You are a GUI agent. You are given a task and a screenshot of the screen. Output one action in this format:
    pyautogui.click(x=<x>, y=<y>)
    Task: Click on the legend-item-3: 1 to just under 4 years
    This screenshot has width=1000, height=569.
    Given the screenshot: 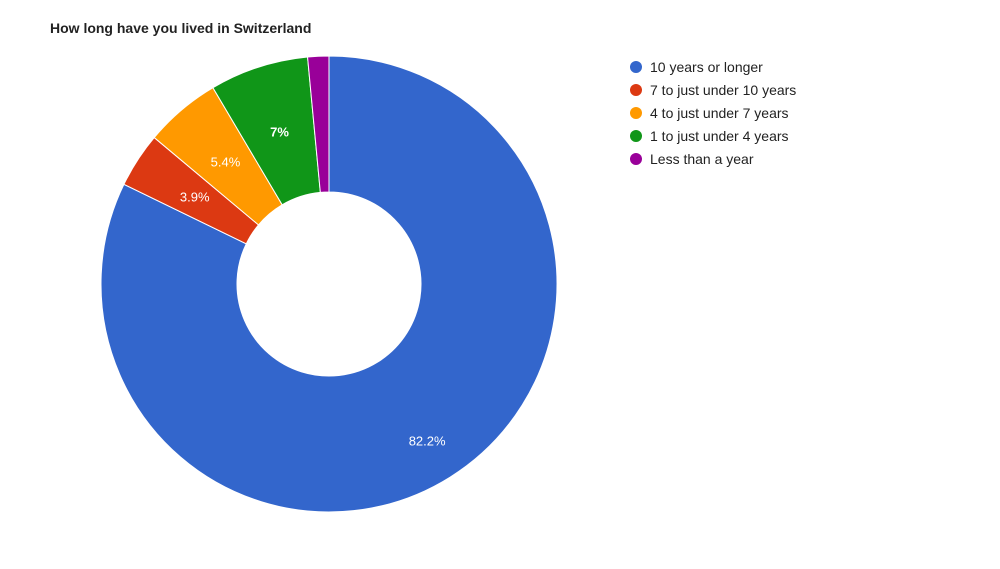 What is the action you would take?
    pyautogui.click(x=713, y=135)
    